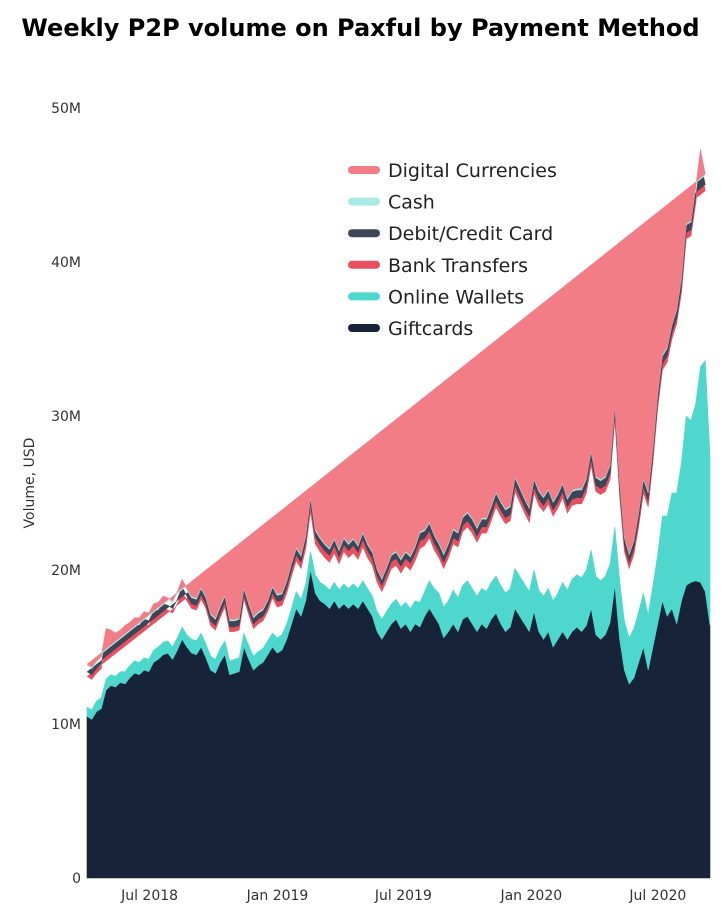 The height and width of the screenshot is (920, 721). What do you see at coordinates (76, 879) in the screenshot?
I see `y-tick-label: 0` at bounding box center [76, 879].